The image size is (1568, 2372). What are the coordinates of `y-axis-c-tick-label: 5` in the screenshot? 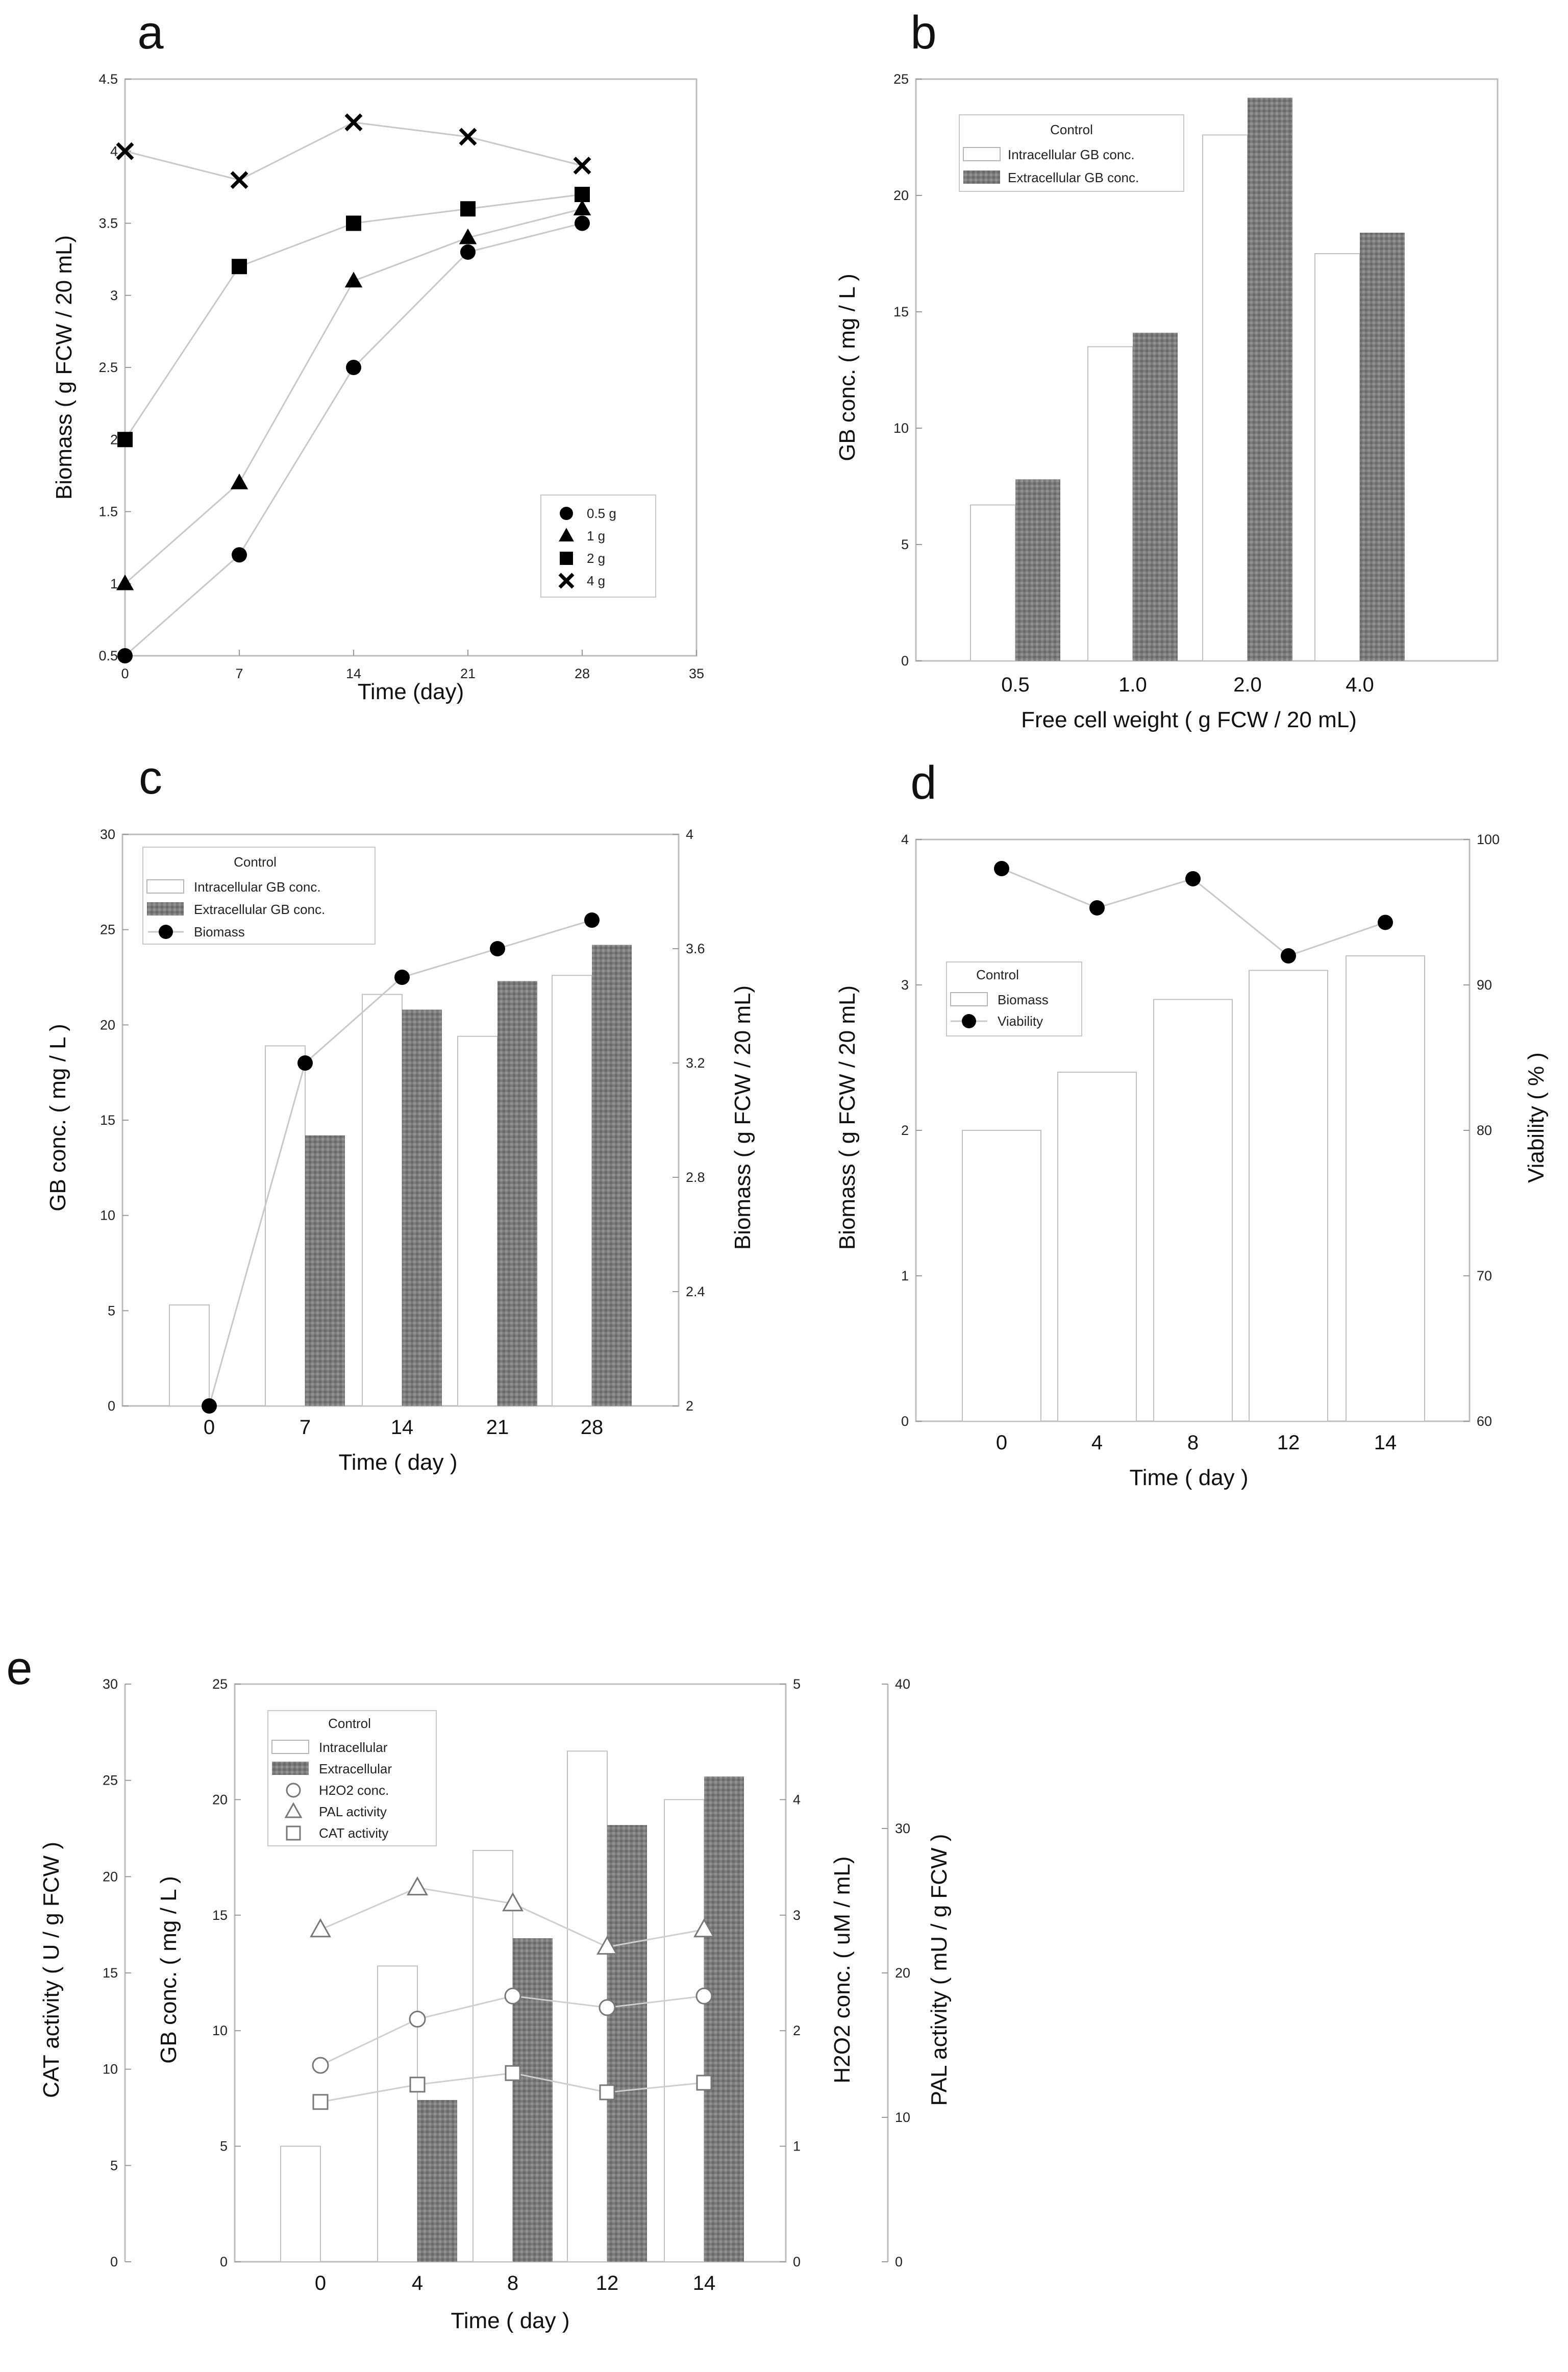 It's located at (111, 1310).